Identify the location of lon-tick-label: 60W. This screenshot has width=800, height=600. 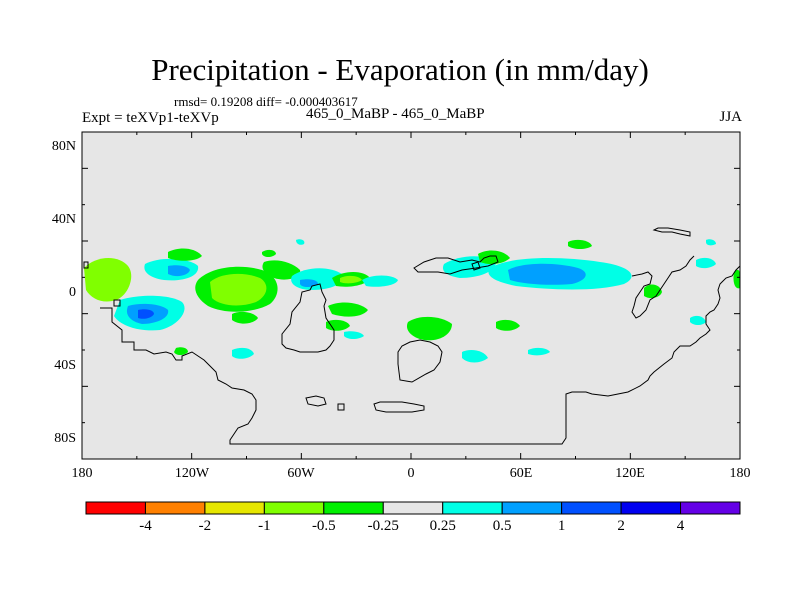
(301, 473).